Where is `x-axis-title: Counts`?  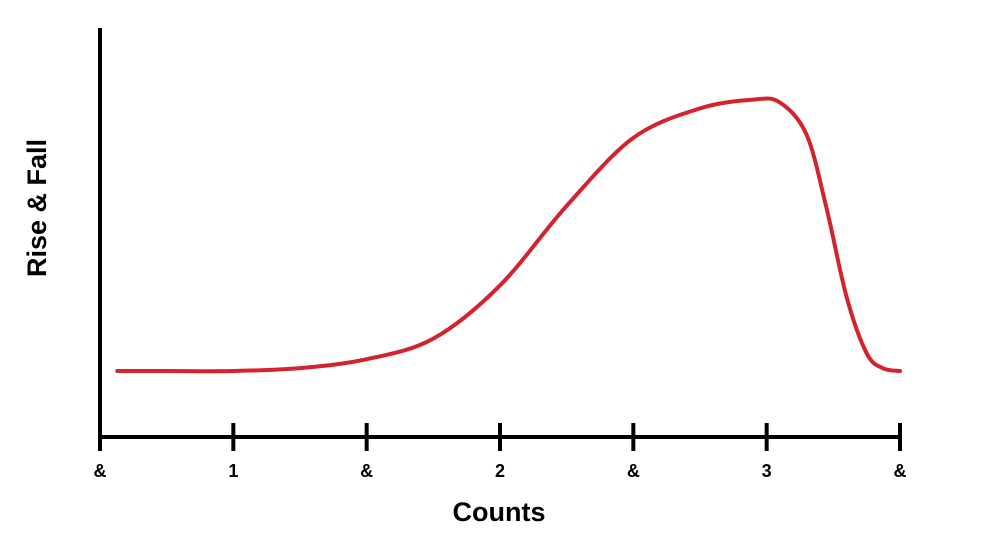 x-axis-title: Counts is located at coordinates (499, 512).